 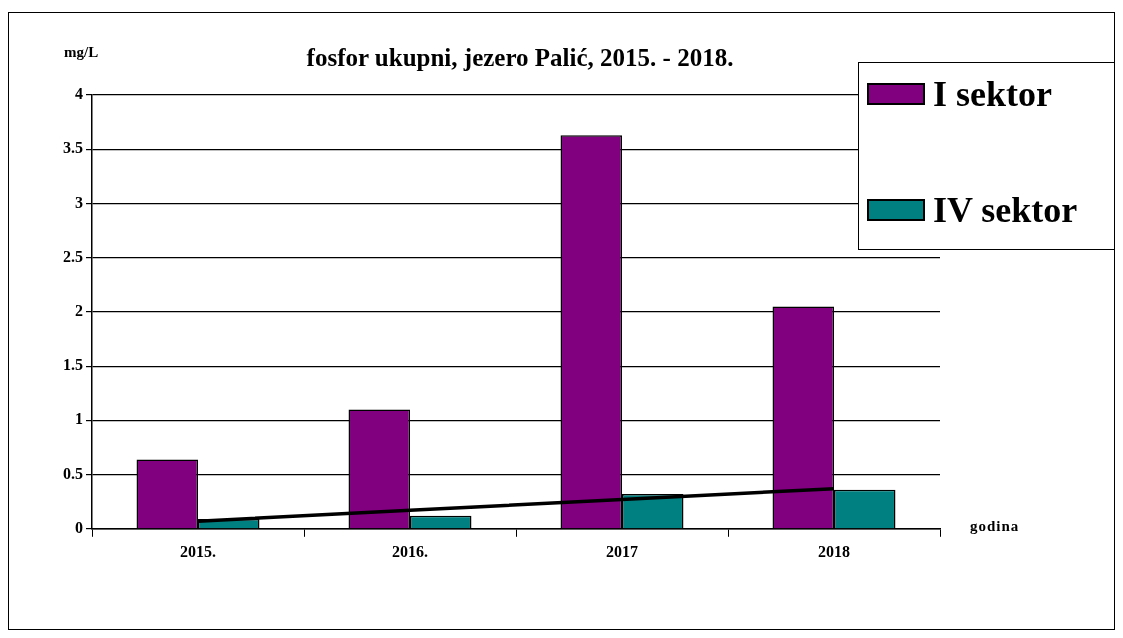 I want to click on y-tick-label: 3, so click(x=79, y=202).